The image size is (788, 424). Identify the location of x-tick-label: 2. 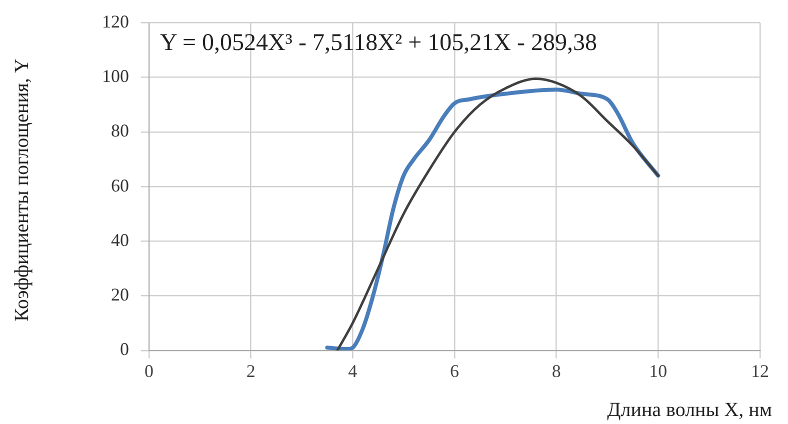
(251, 370).